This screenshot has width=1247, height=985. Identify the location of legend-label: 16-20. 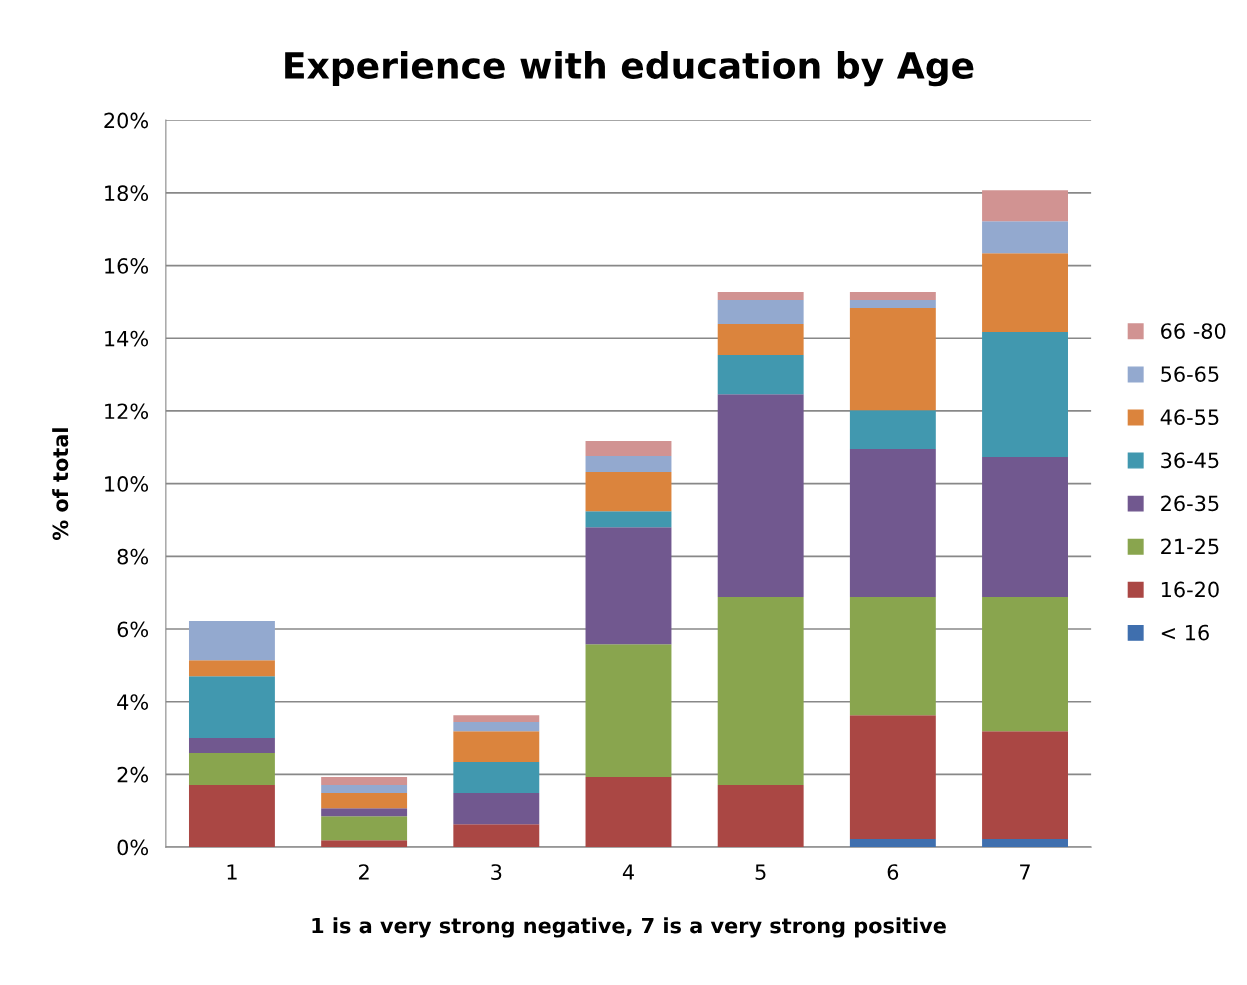
(1190, 589).